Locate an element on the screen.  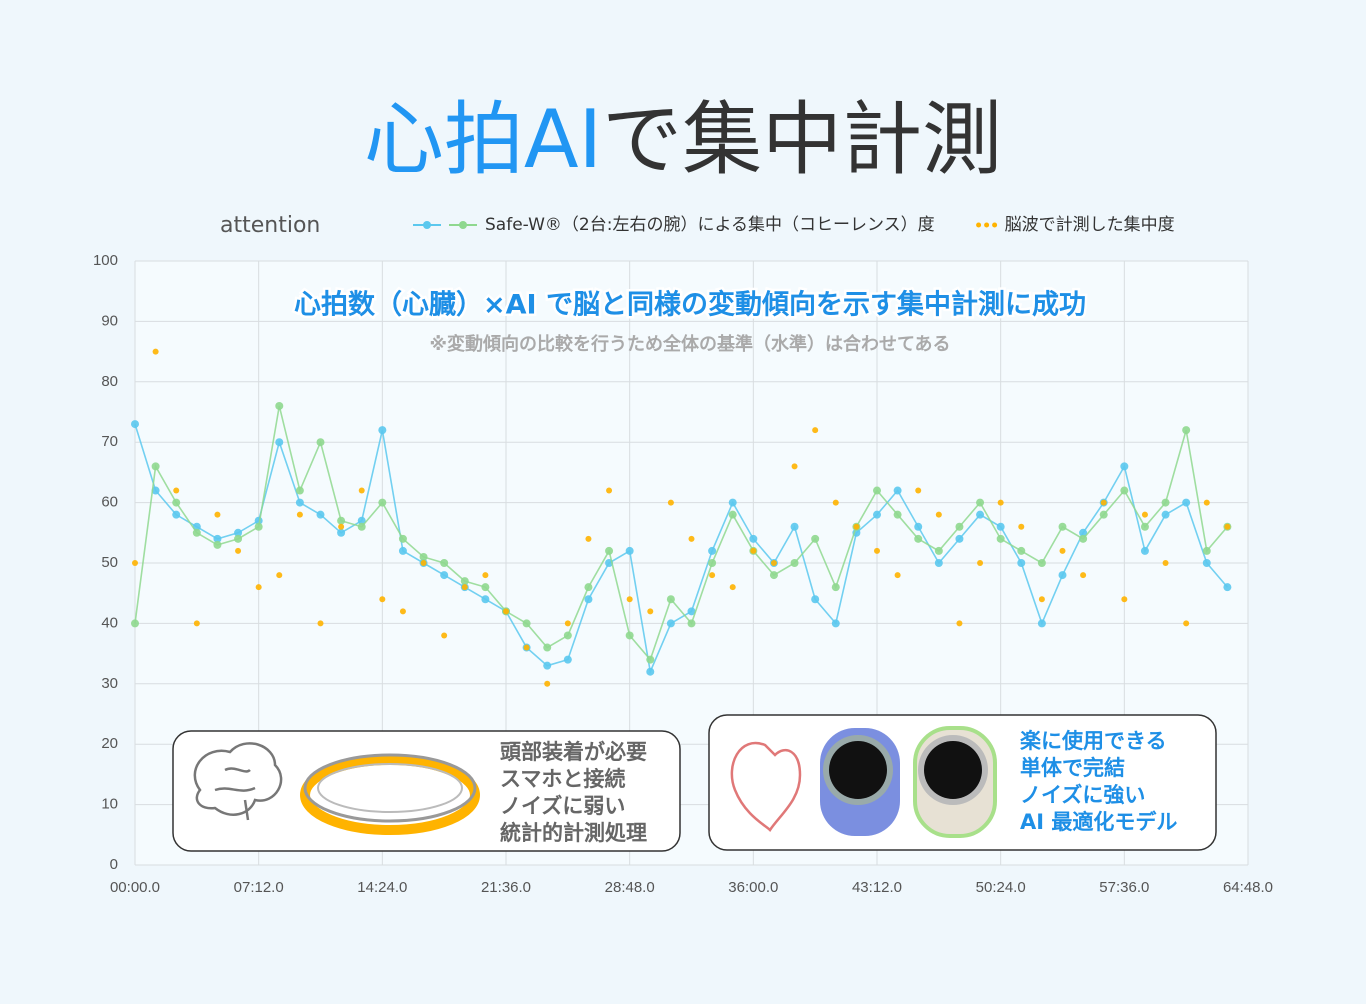
page-title: 心拍AIで集中計測 is located at coordinates (683, 139).